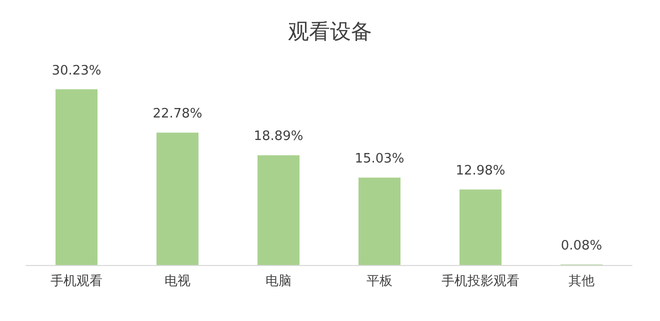 This screenshot has height=321, width=660. Describe the element at coordinates (379, 281) in the screenshot. I see `x-tick-label: 平板` at that location.